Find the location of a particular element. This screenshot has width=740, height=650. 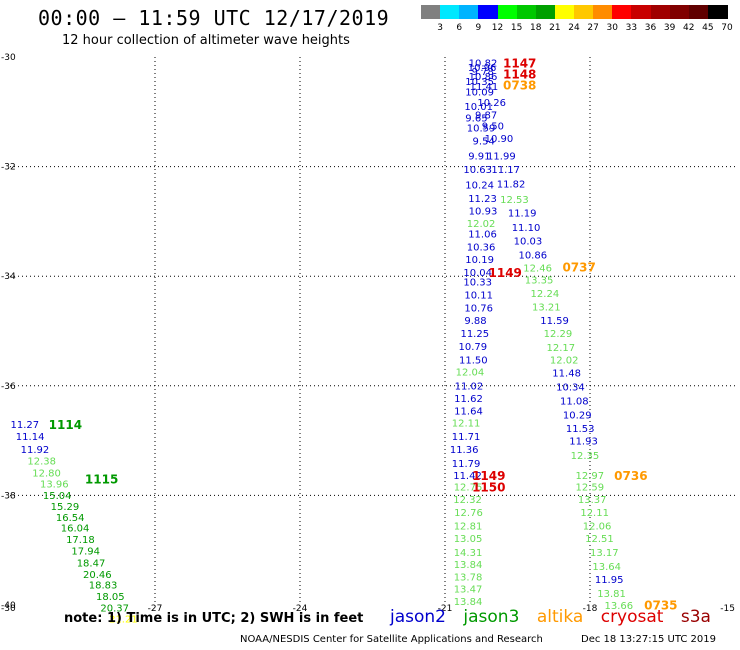

satellite-legend: jason2 jason3 altika cryosat s3a is located at coordinates (556, 617).